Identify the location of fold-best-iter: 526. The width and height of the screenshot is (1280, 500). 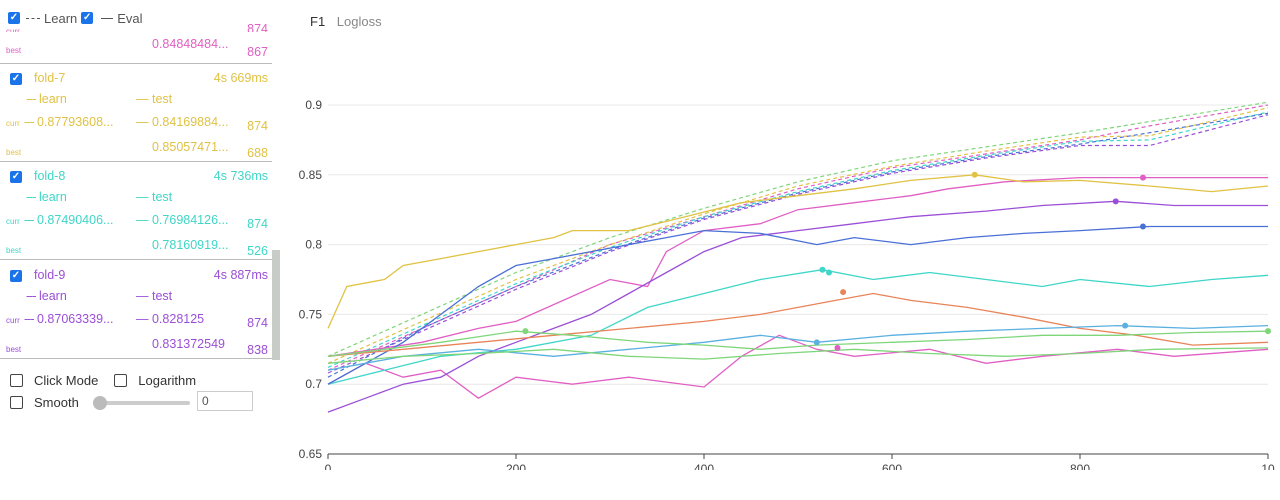
(257, 251).